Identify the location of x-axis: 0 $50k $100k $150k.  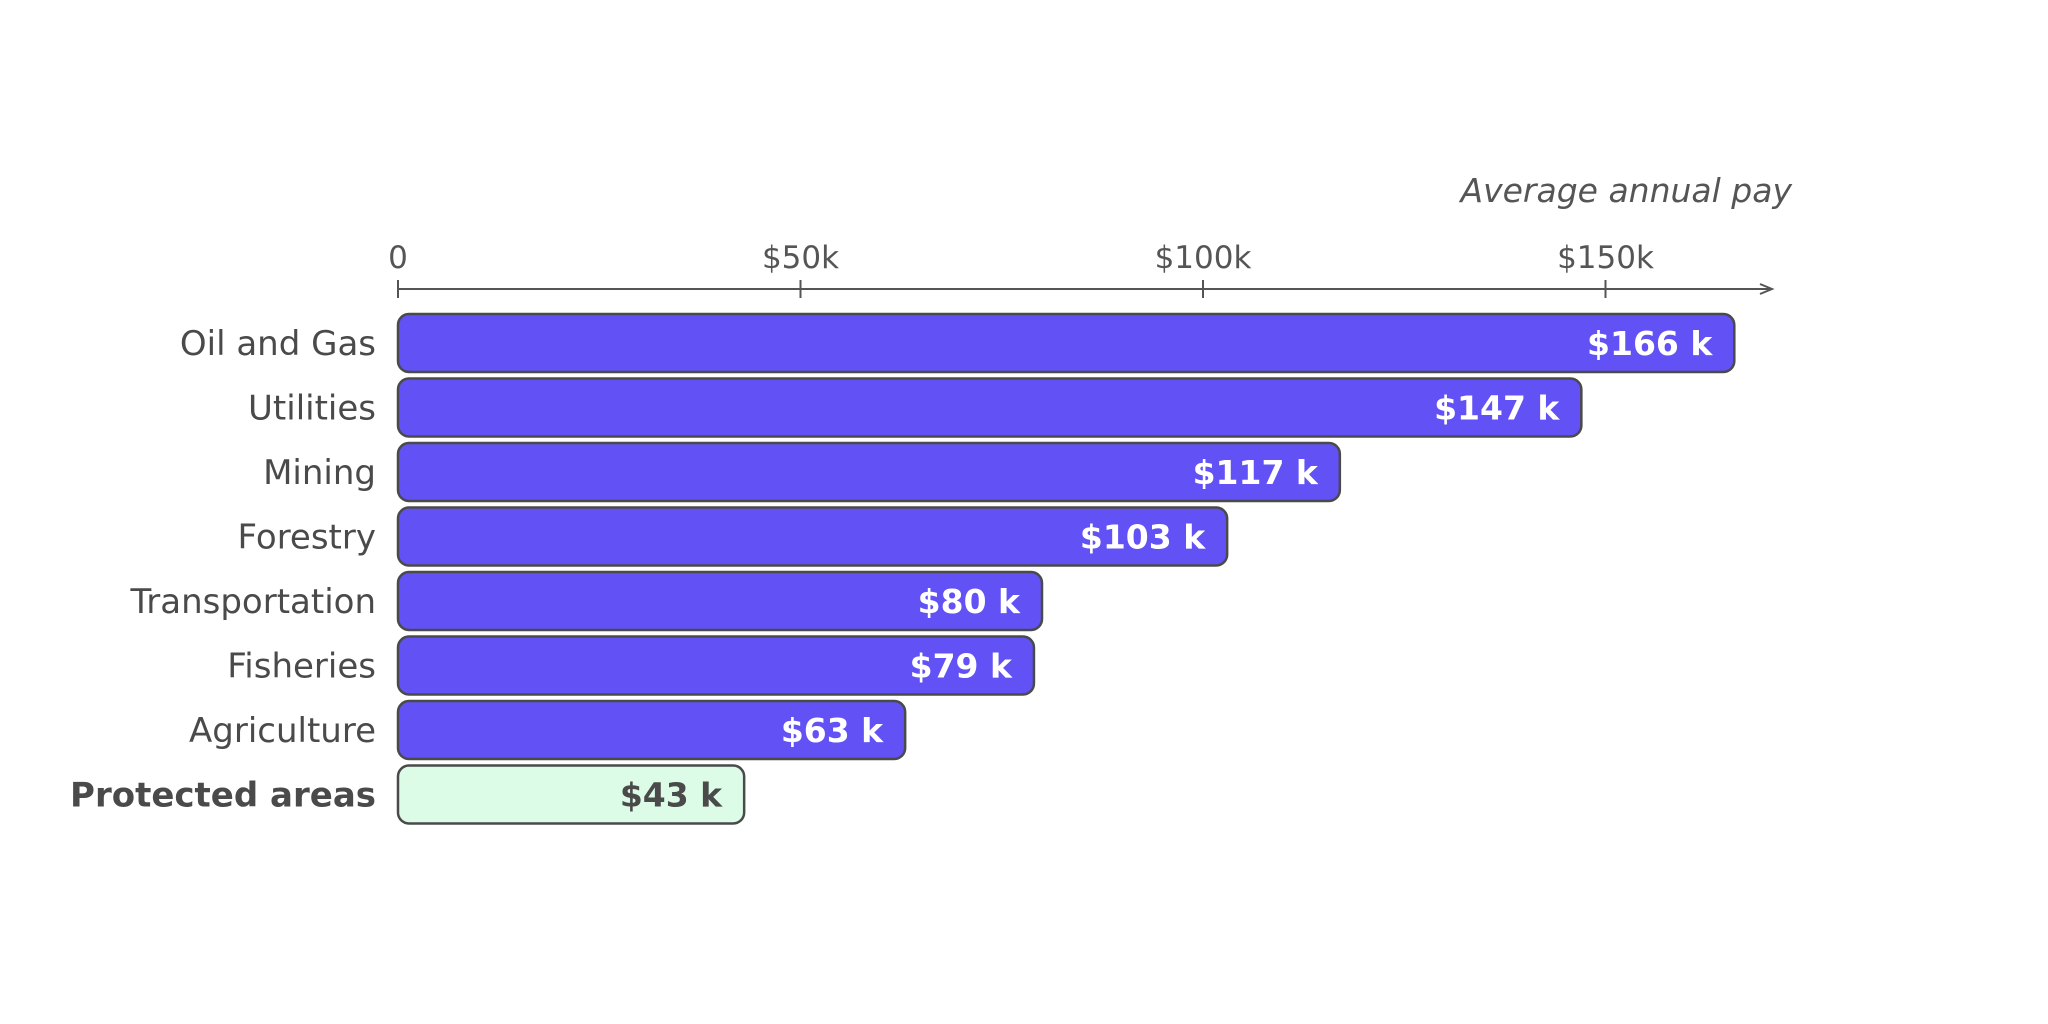
(1081, 269).